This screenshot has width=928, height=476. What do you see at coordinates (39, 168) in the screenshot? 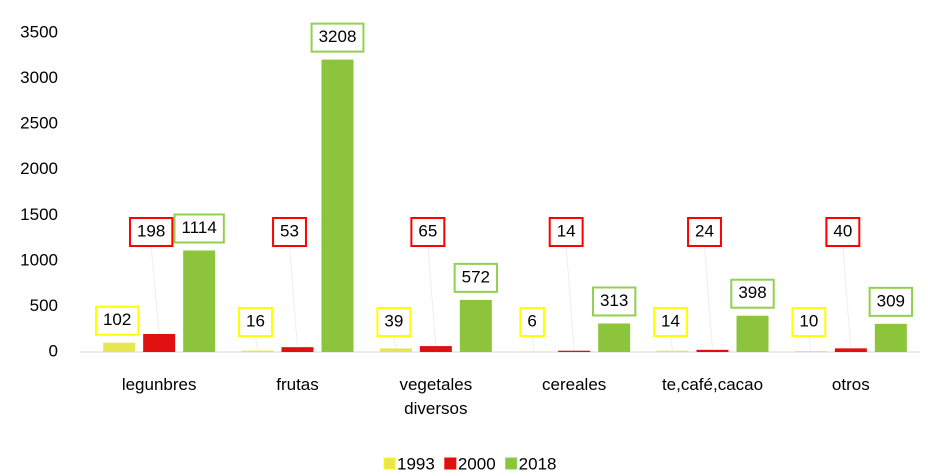
I see `y-tick-label: 2000` at bounding box center [39, 168].